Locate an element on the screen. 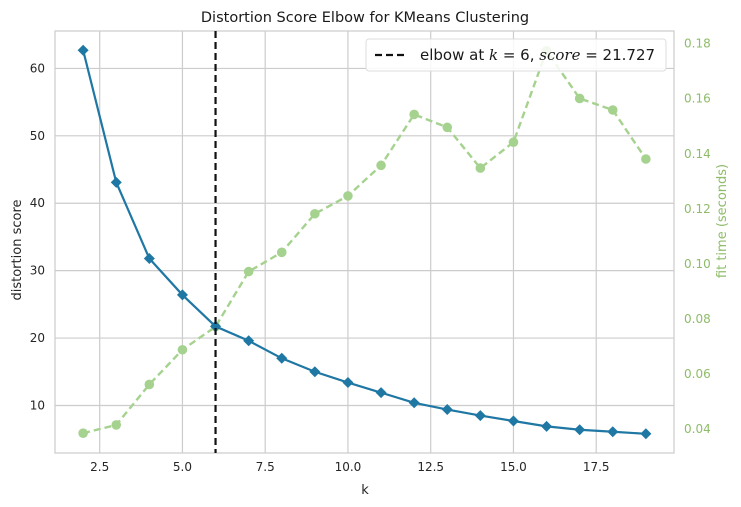  x-tick-label: 7.5 is located at coordinates (265, 467).